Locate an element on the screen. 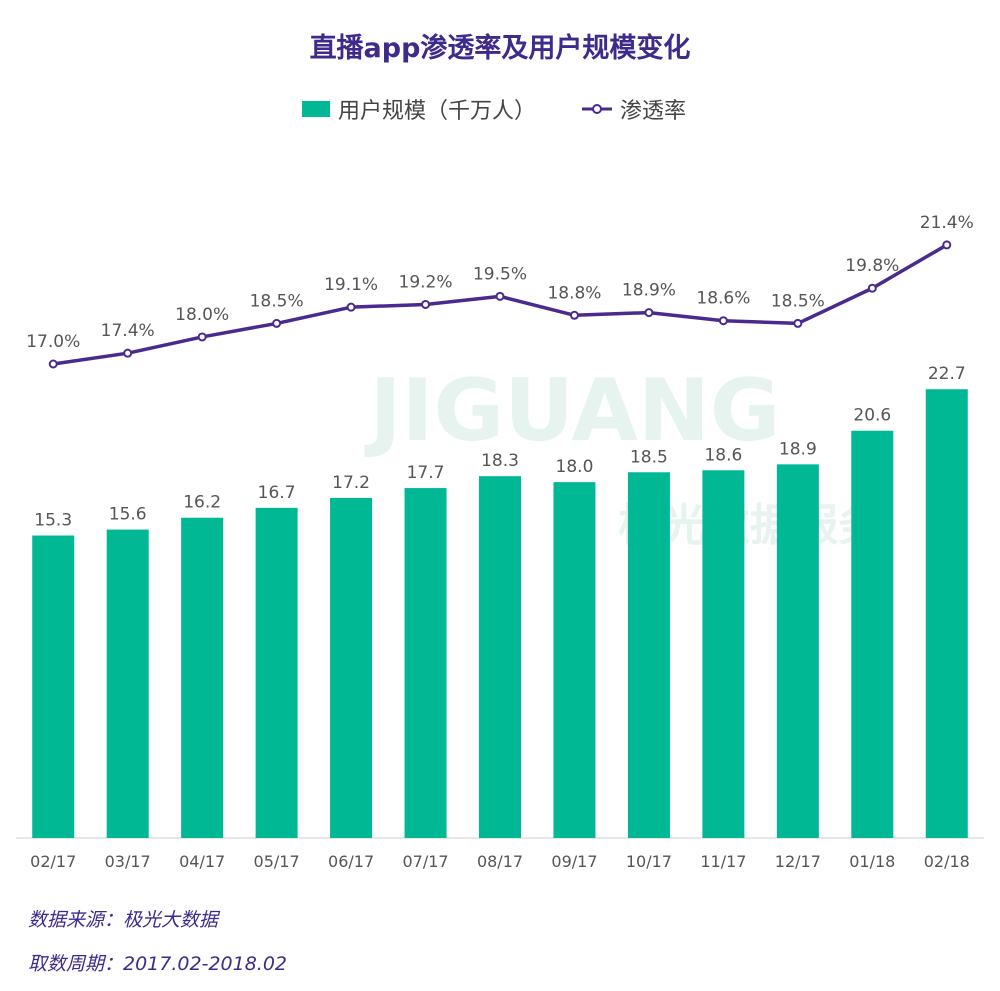 The width and height of the screenshot is (1000, 991). legend-bar-swatch is located at coordinates (316, 109).